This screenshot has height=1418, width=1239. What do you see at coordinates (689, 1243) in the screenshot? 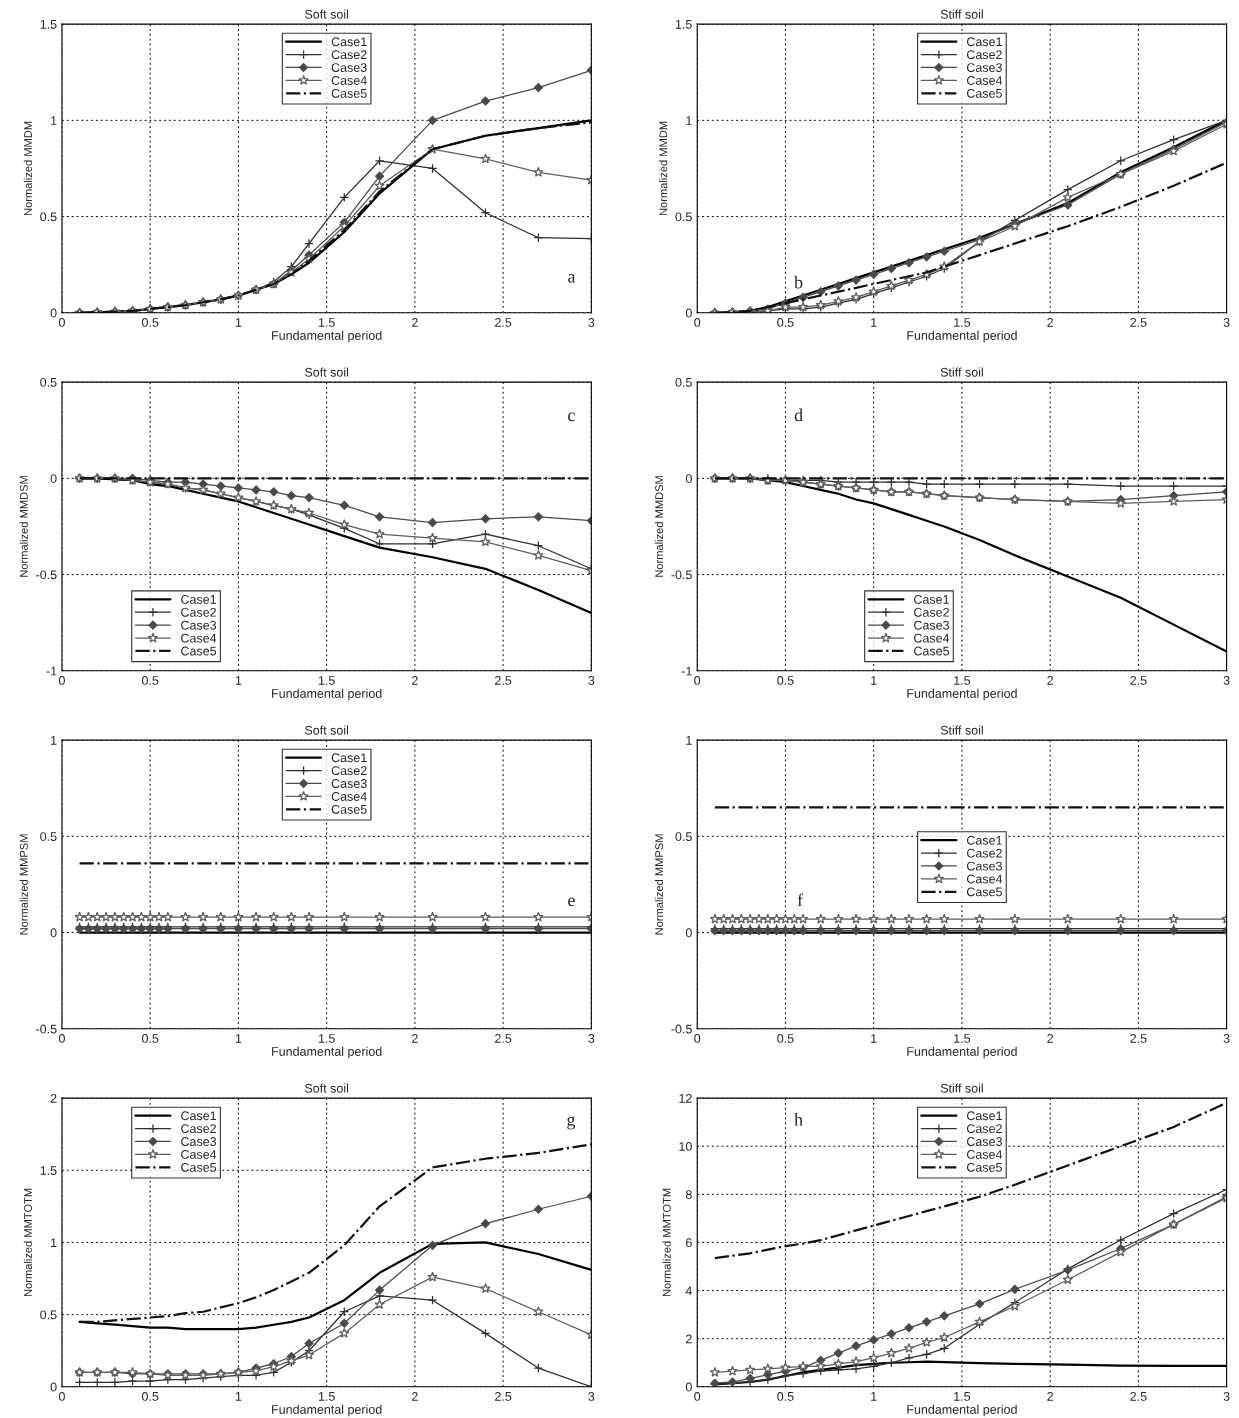
I see `y-tick-label: 6` at bounding box center [689, 1243].